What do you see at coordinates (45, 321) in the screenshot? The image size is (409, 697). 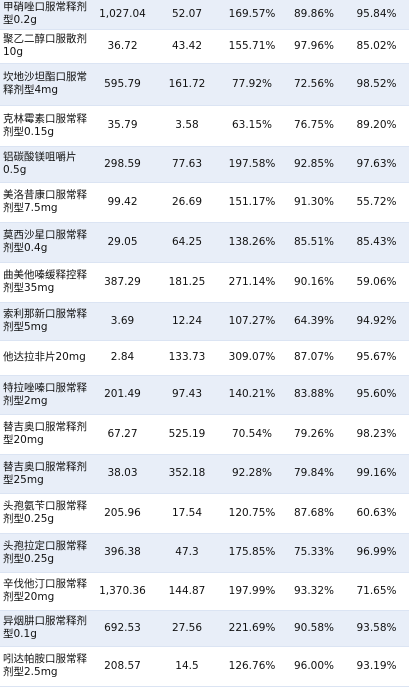 I see `drug-name-cell: 索利那新口服常释剂型5mg` at bounding box center [45, 321].